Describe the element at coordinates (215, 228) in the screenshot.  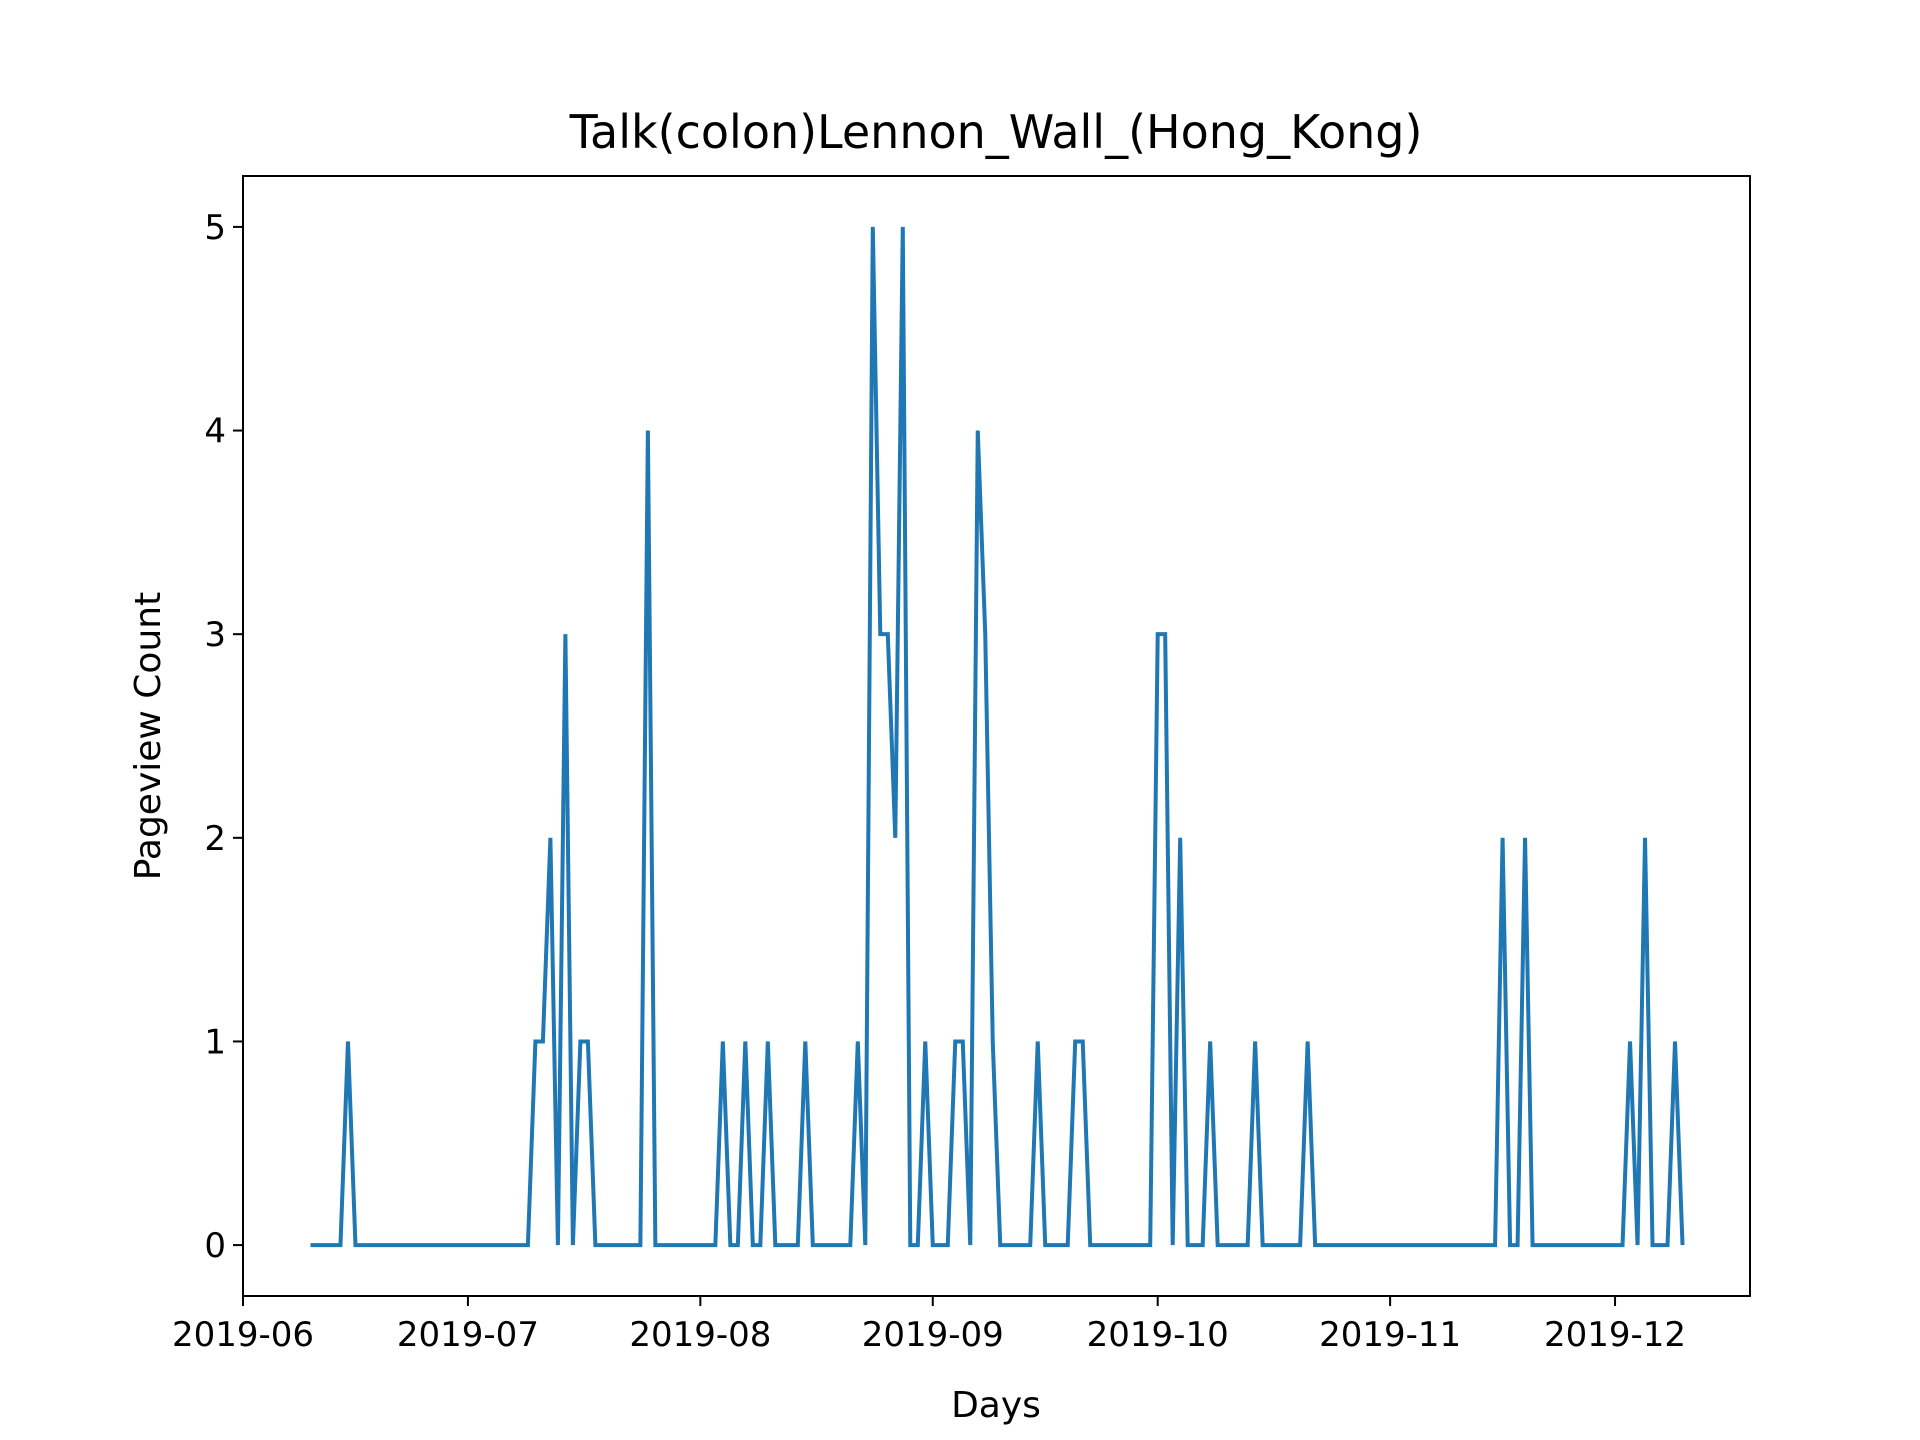
I see `y-tick-label: 5` at that location.